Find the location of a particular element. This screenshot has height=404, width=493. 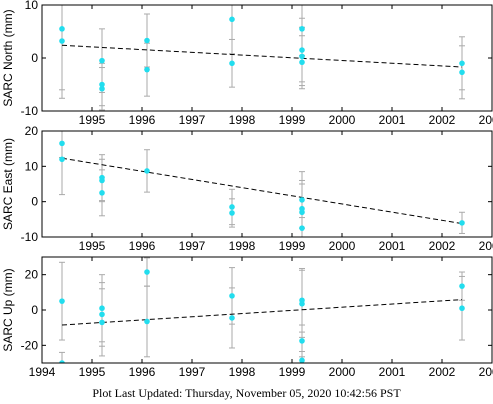

footer-label: Plot Last Updated: is located at coordinates (137, 393).